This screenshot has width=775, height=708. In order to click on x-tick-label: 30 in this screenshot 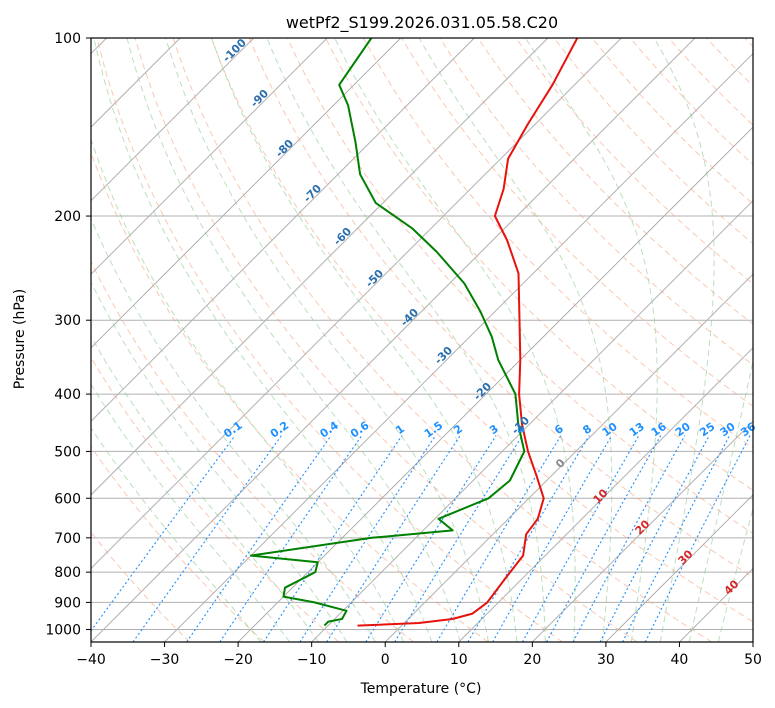, I will do `click(606, 660)`.